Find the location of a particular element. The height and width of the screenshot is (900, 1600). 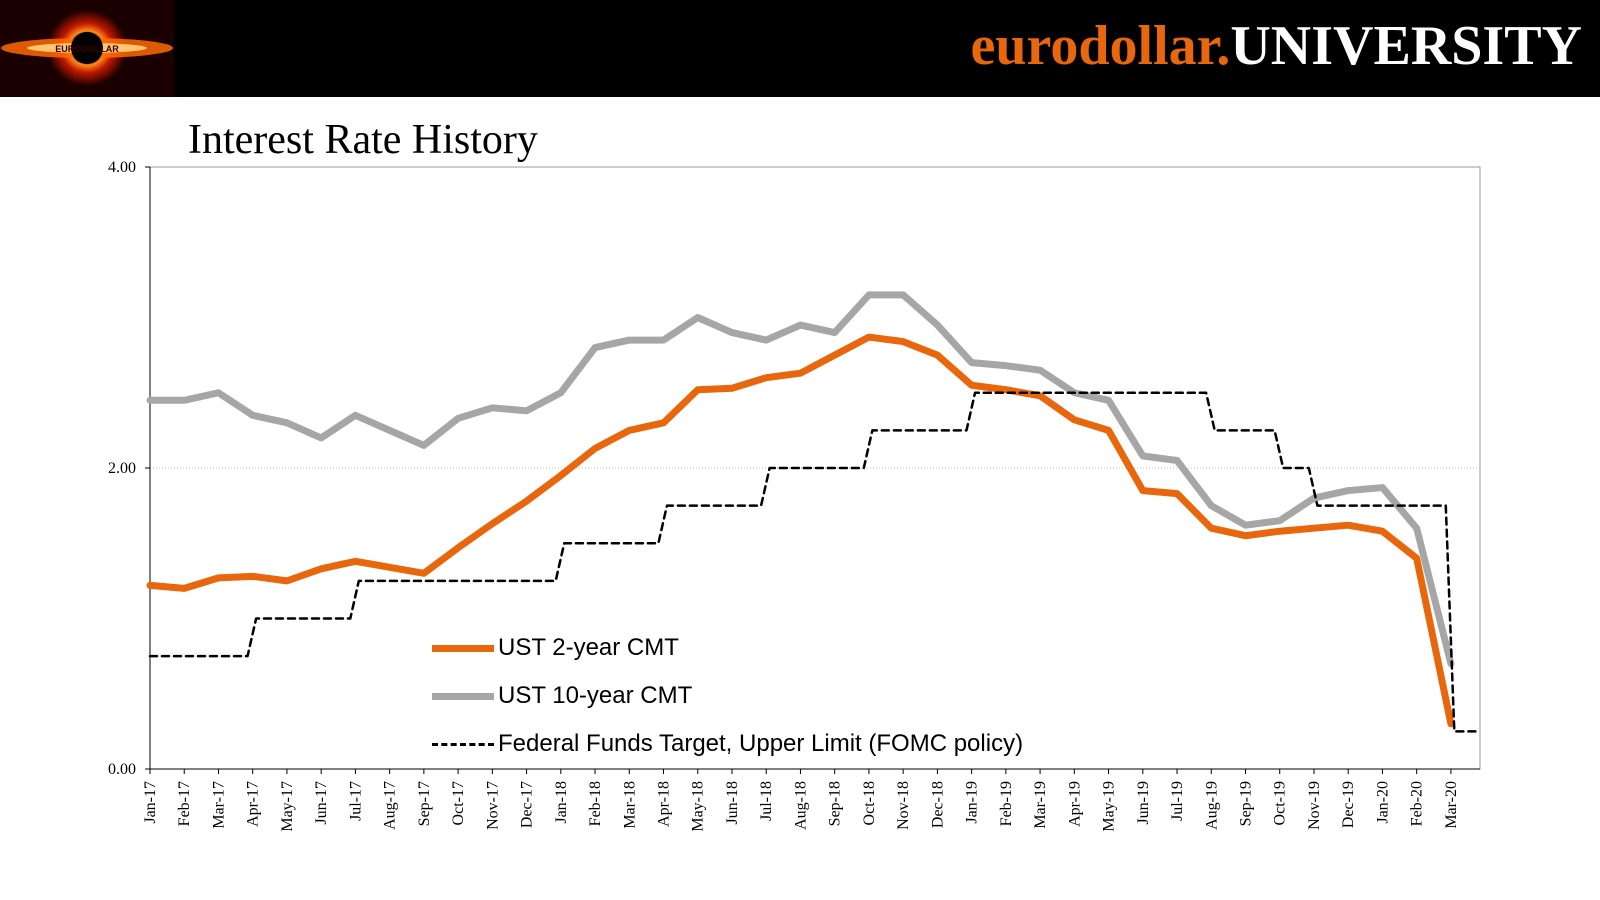

x-tick-label: Jan-19 is located at coordinates (972, 802).